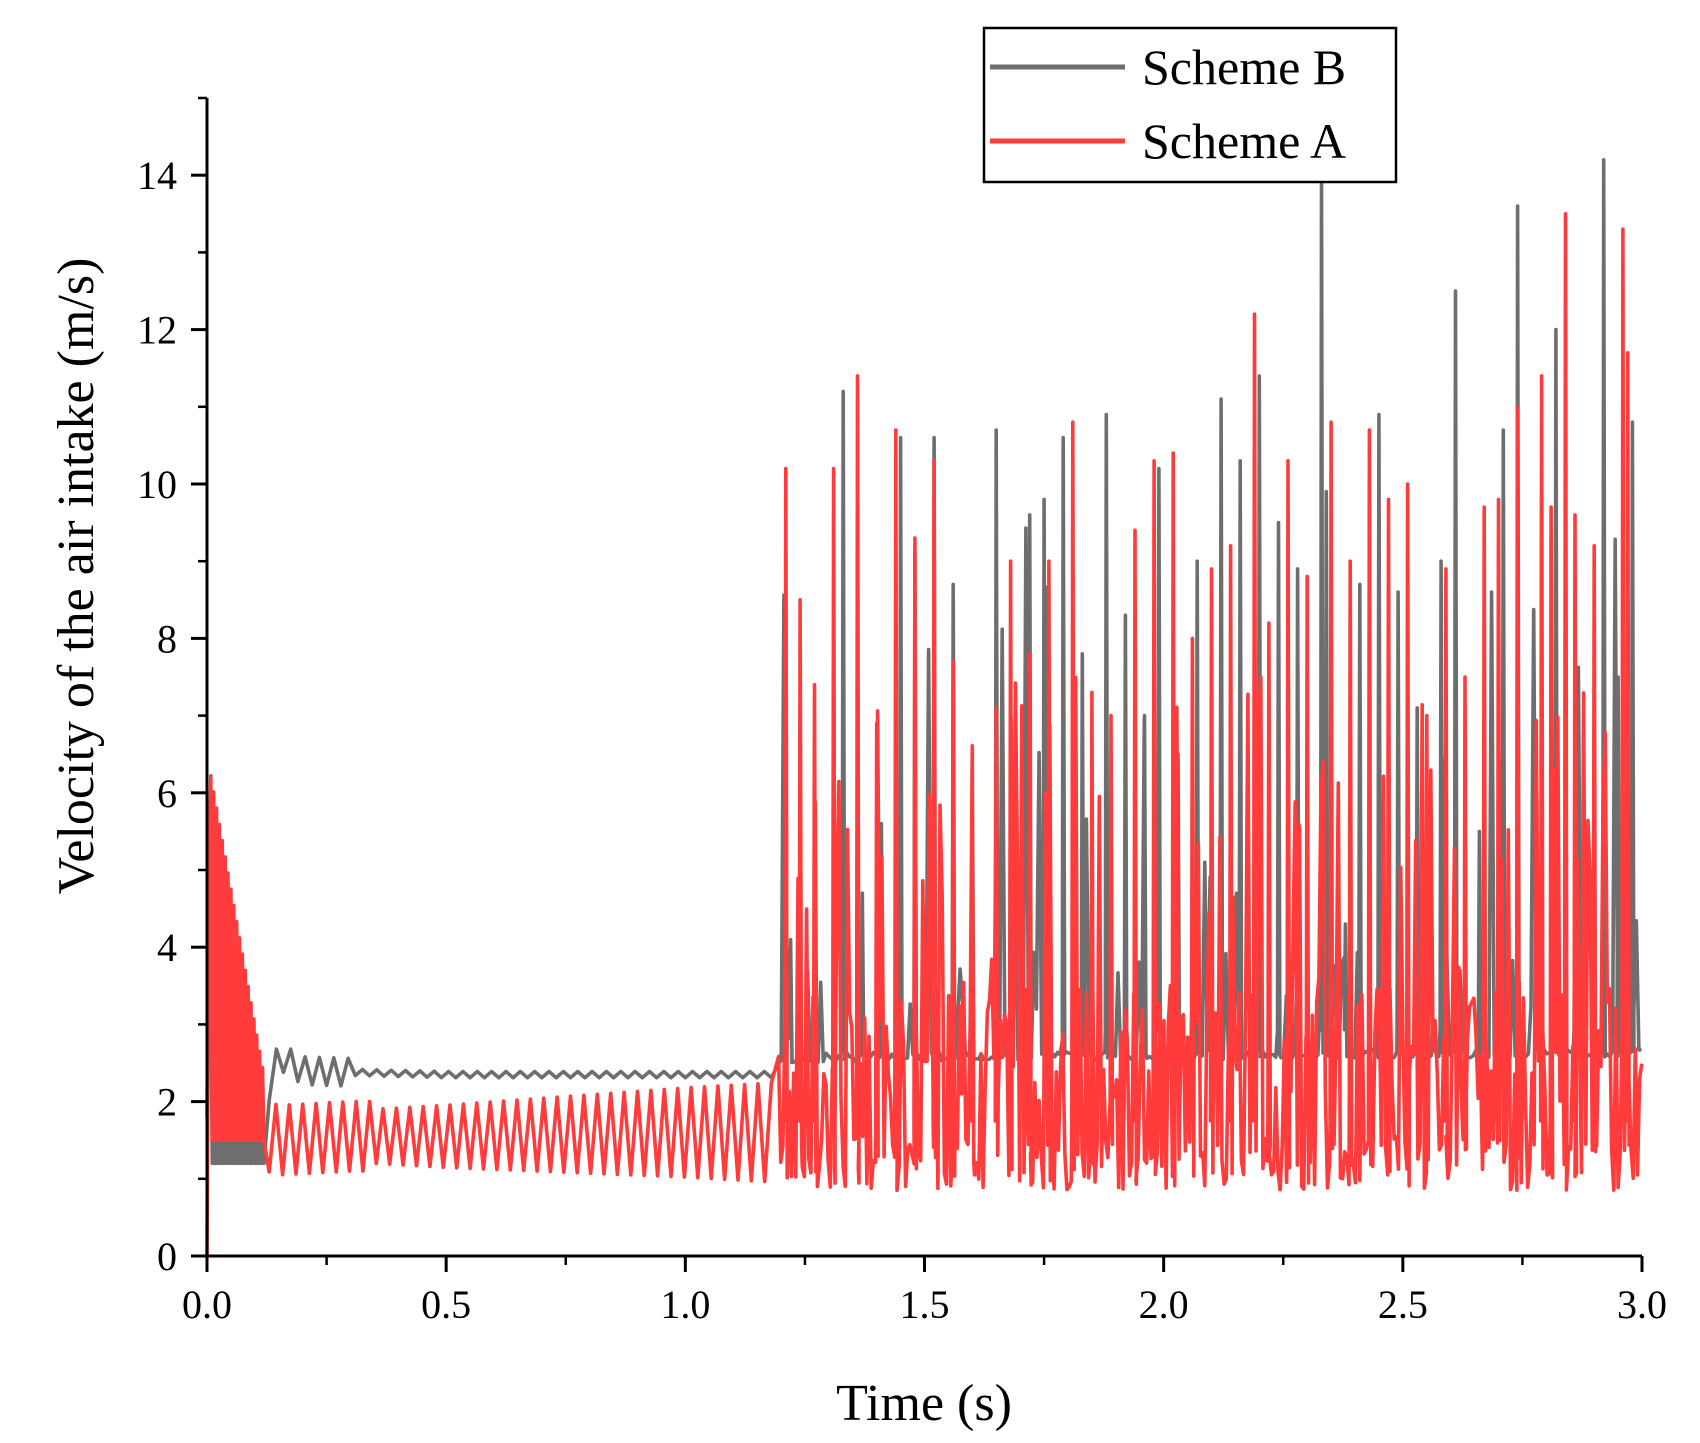 This screenshot has height=1443, width=1700. Describe the element at coordinates (167, 793) in the screenshot. I see `y-tick-label: 6` at that location.